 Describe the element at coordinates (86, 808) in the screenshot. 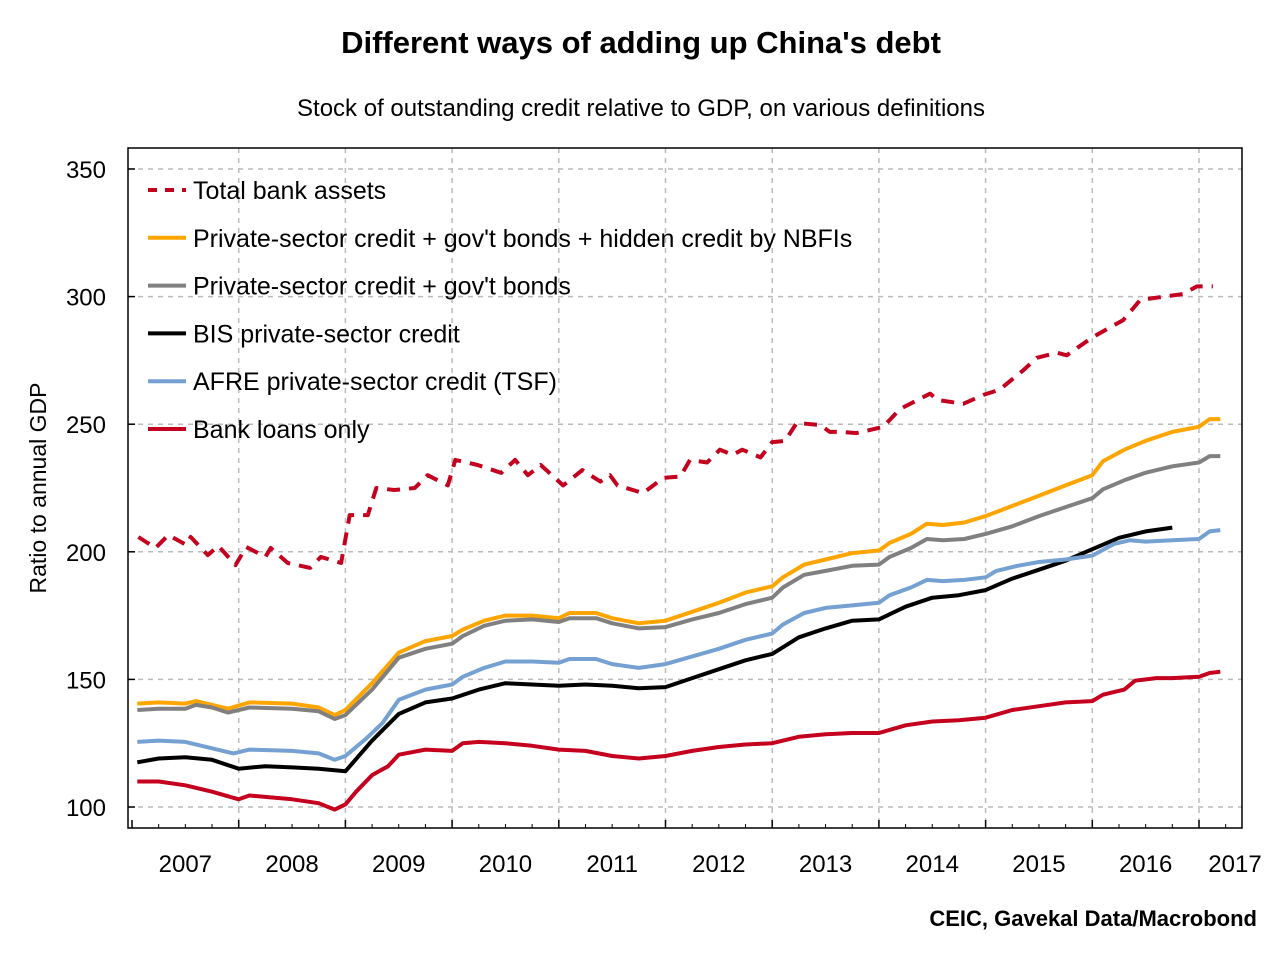

I see `y-tick-label: 100` at that location.